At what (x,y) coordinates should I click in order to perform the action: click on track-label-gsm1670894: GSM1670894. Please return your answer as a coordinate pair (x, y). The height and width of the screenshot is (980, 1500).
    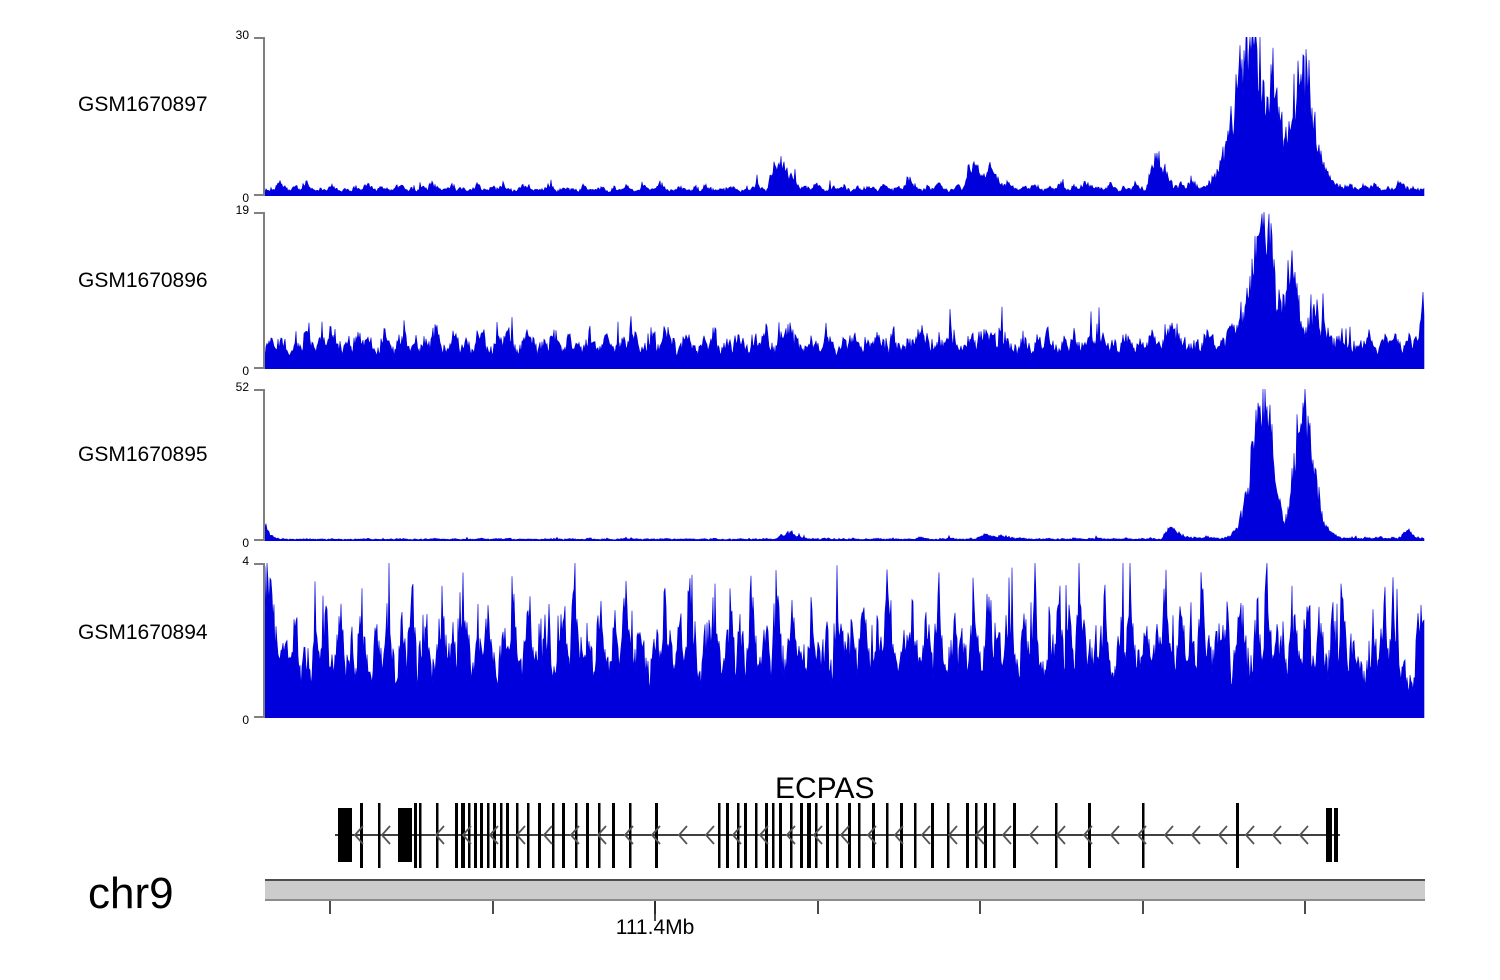
    Looking at the image, I should click on (143, 632).